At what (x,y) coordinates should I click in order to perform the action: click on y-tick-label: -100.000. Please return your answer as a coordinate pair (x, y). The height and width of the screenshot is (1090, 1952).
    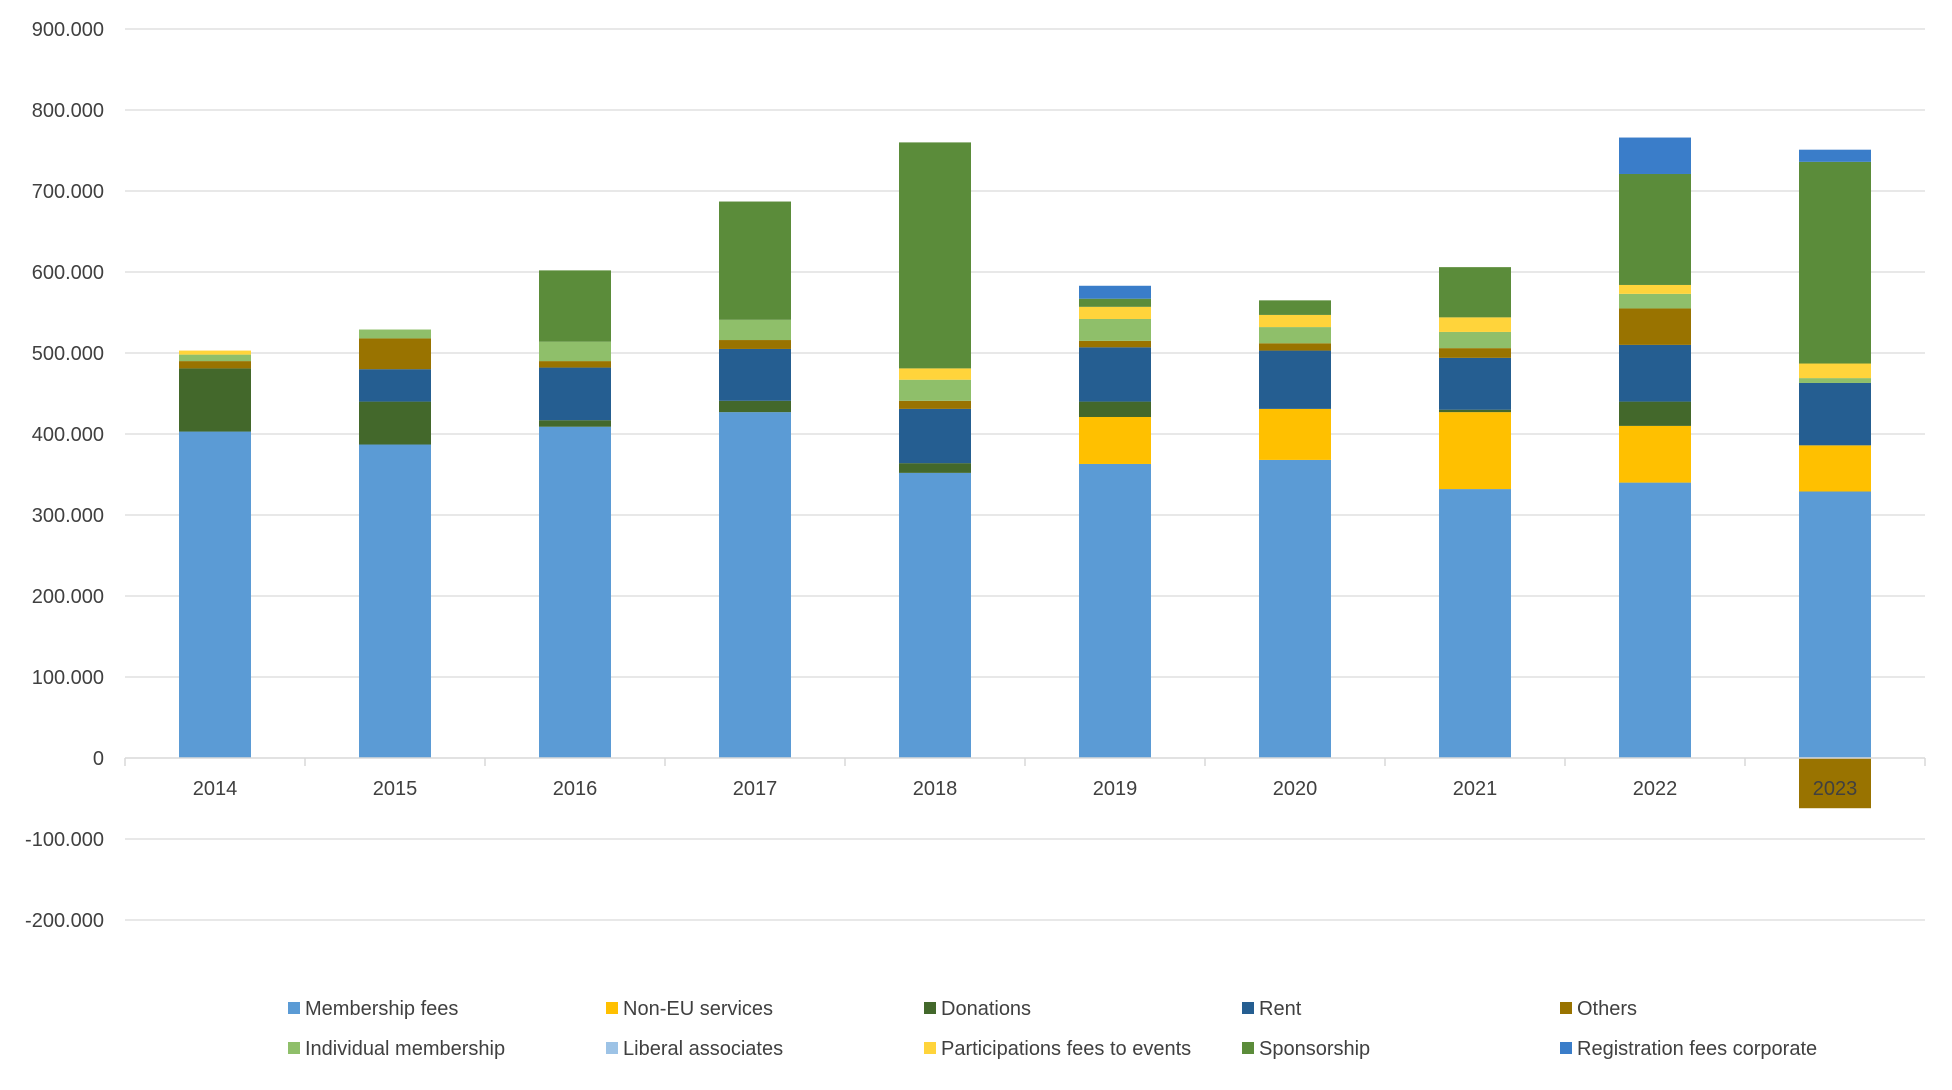
    Looking at the image, I should click on (64, 840).